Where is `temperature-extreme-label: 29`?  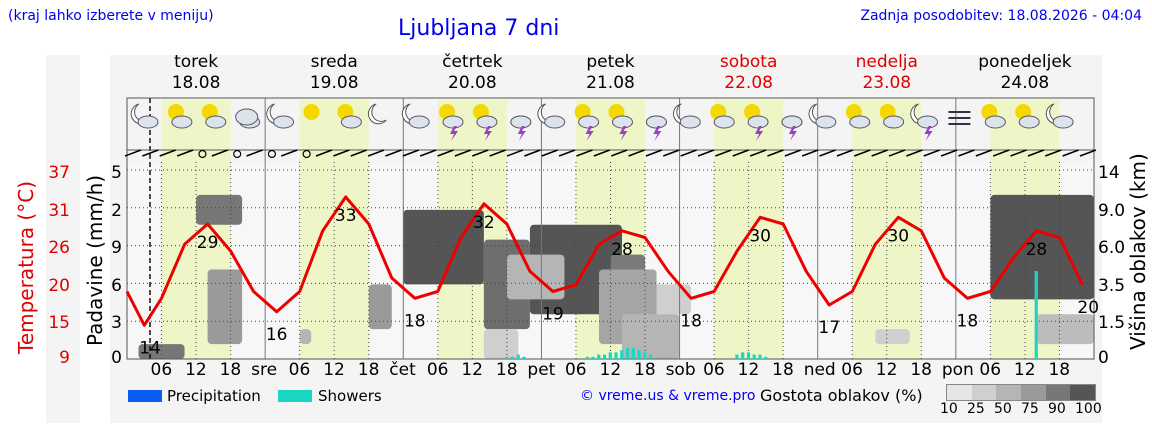
temperature-extreme-label: 29 is located at coordinates (208, 243).